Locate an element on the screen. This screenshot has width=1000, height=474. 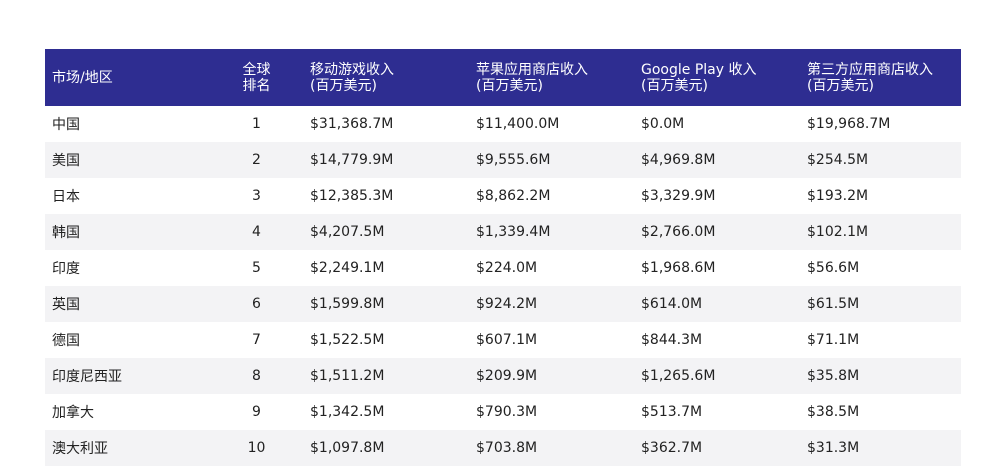
table-row-partial is located at coordinates (503, 470).